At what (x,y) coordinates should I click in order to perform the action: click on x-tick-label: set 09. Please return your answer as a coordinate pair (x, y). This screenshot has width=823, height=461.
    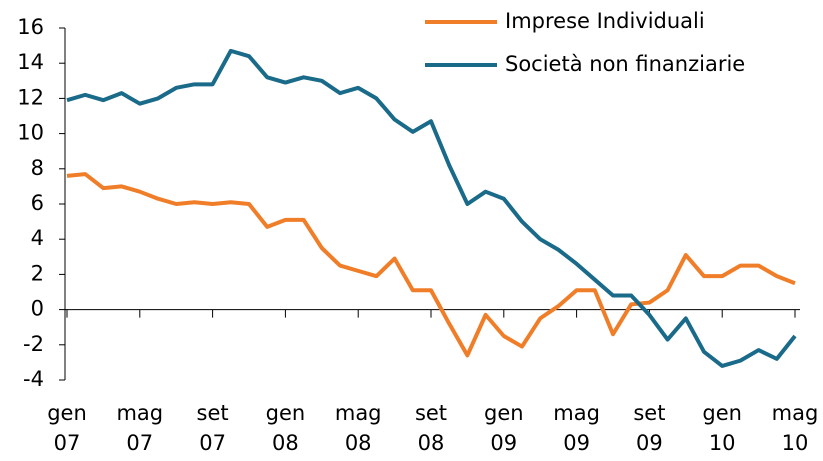
    Looking at the image, I should click on (649, 428).